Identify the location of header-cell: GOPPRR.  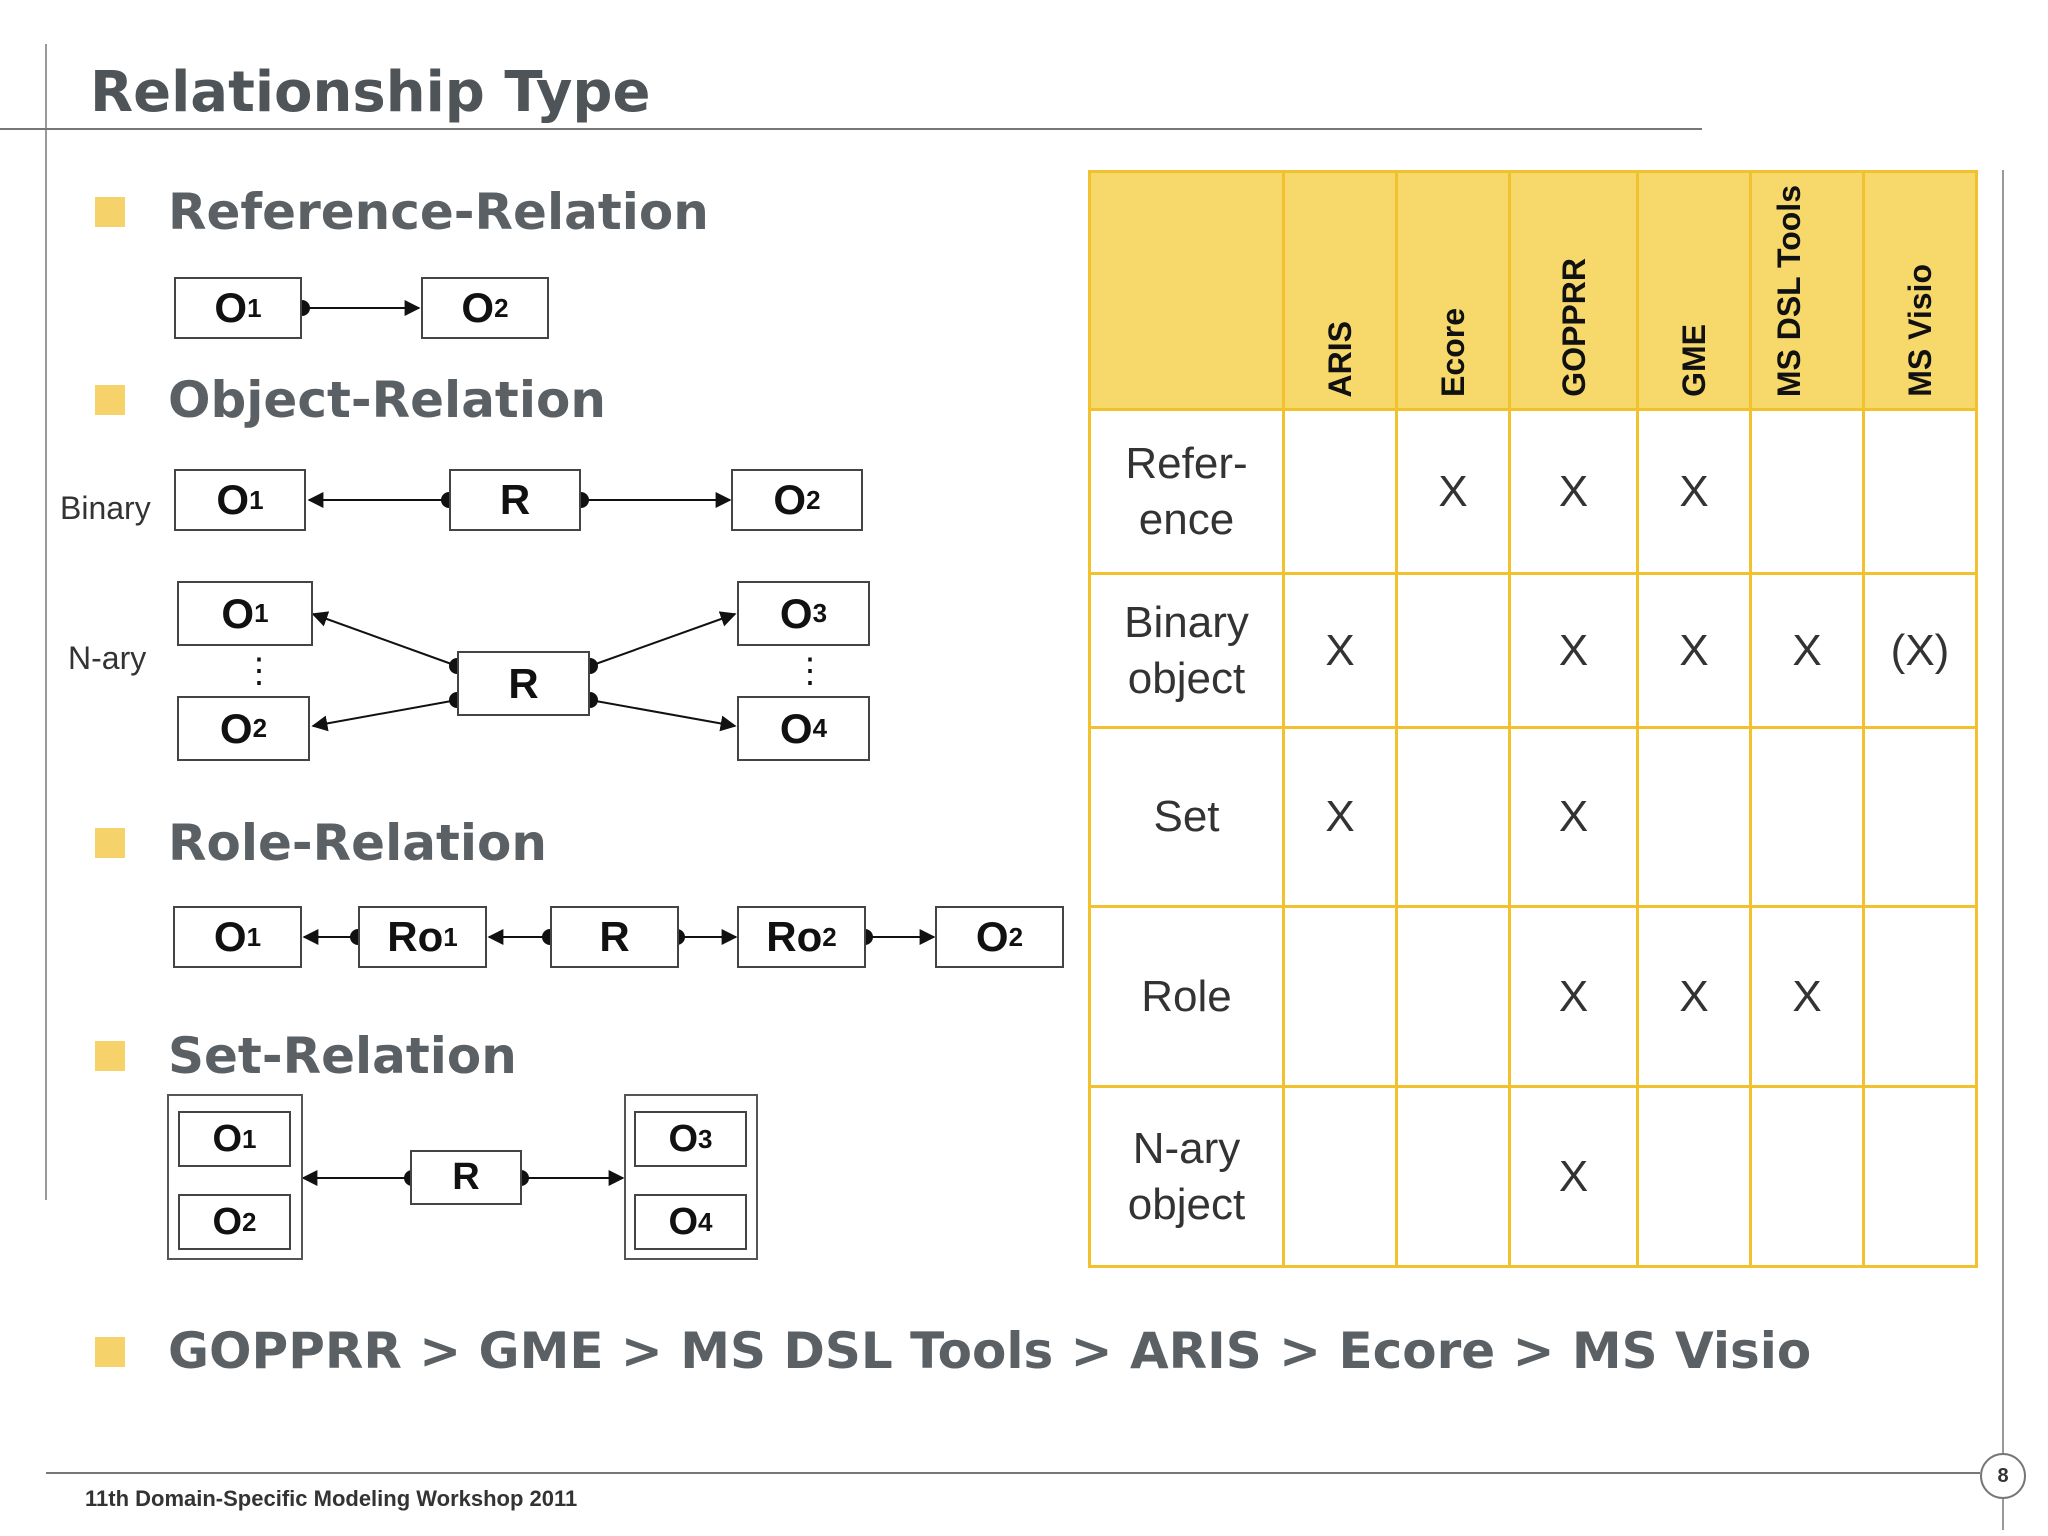
(1573, 290).